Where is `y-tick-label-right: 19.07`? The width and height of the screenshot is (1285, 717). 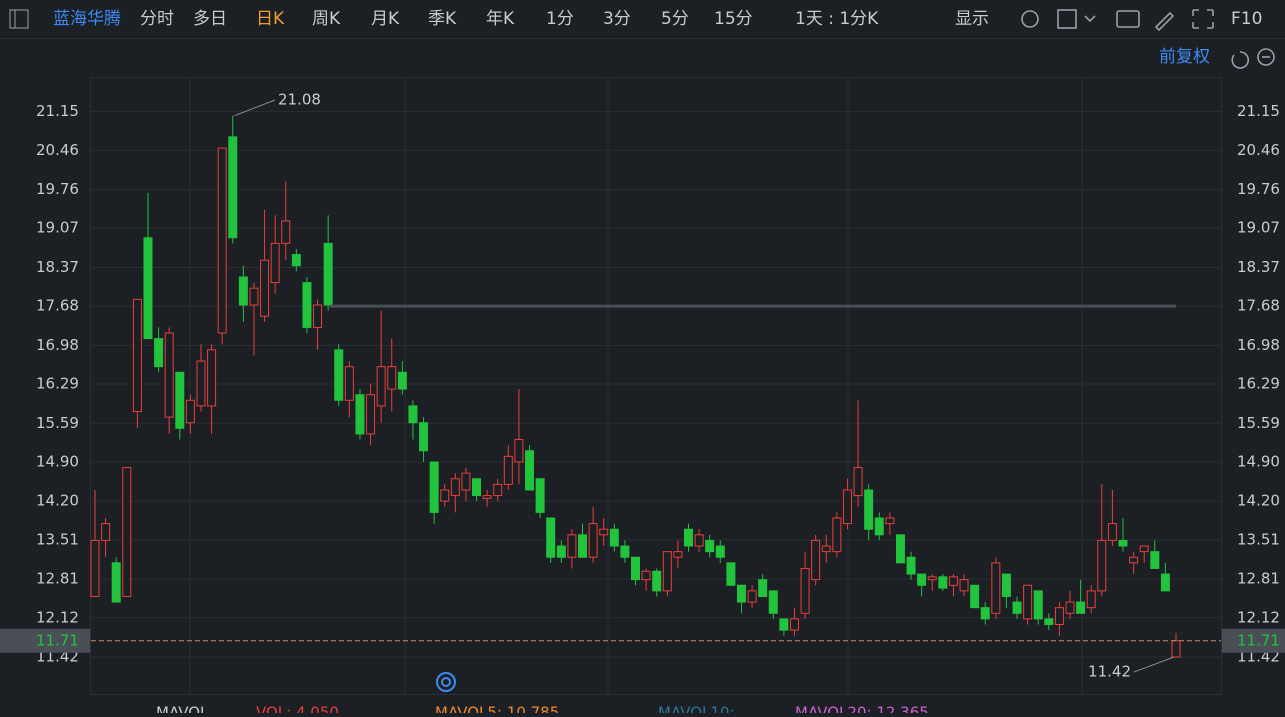 y-tick-label-right: 19.07 is located at coordinates (1258, 228).